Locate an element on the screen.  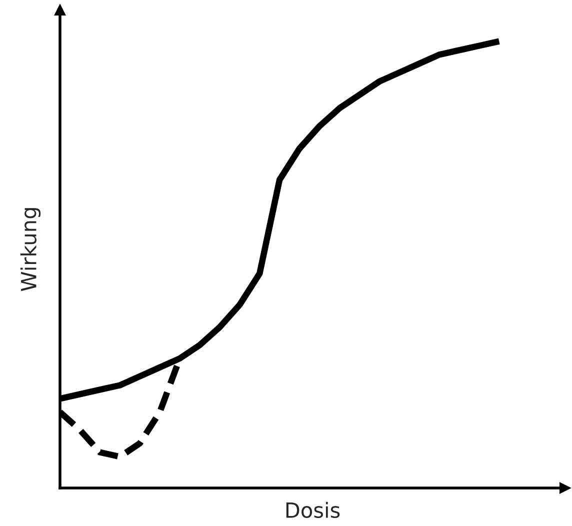
y-axis-title: Wirkung is located at coordinates (30, 250).